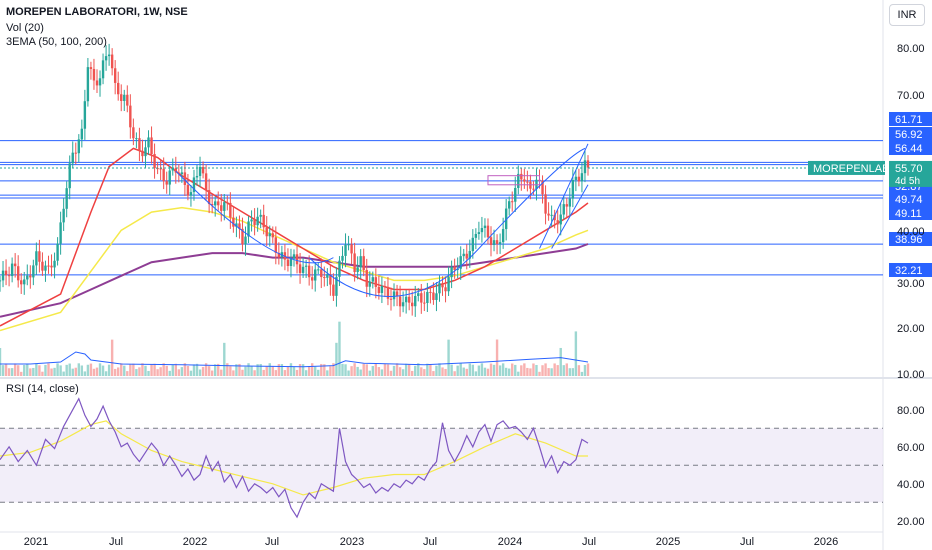  What do you see at coordinates (909, 135) in the screenshot?
I see `level-price-tag-label: 56.92` at bounding box center [909, 135].